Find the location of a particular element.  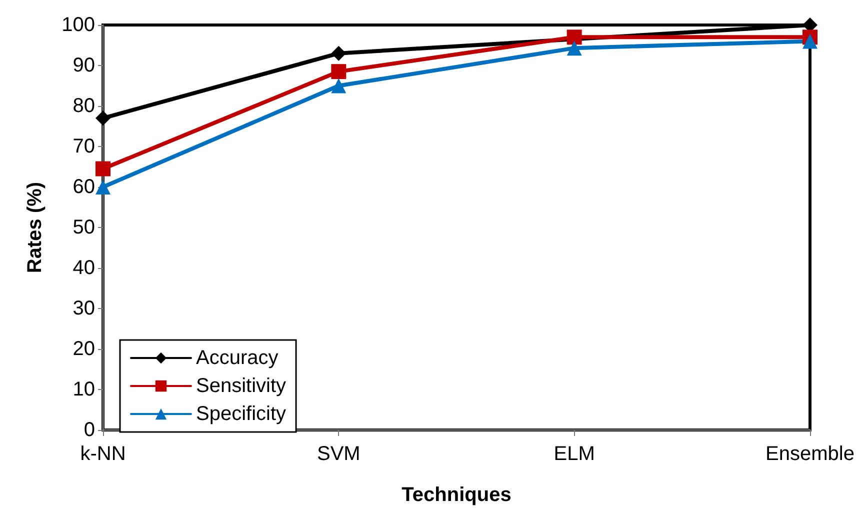

legend-label: Specificity is located at coordinates (241, 414).